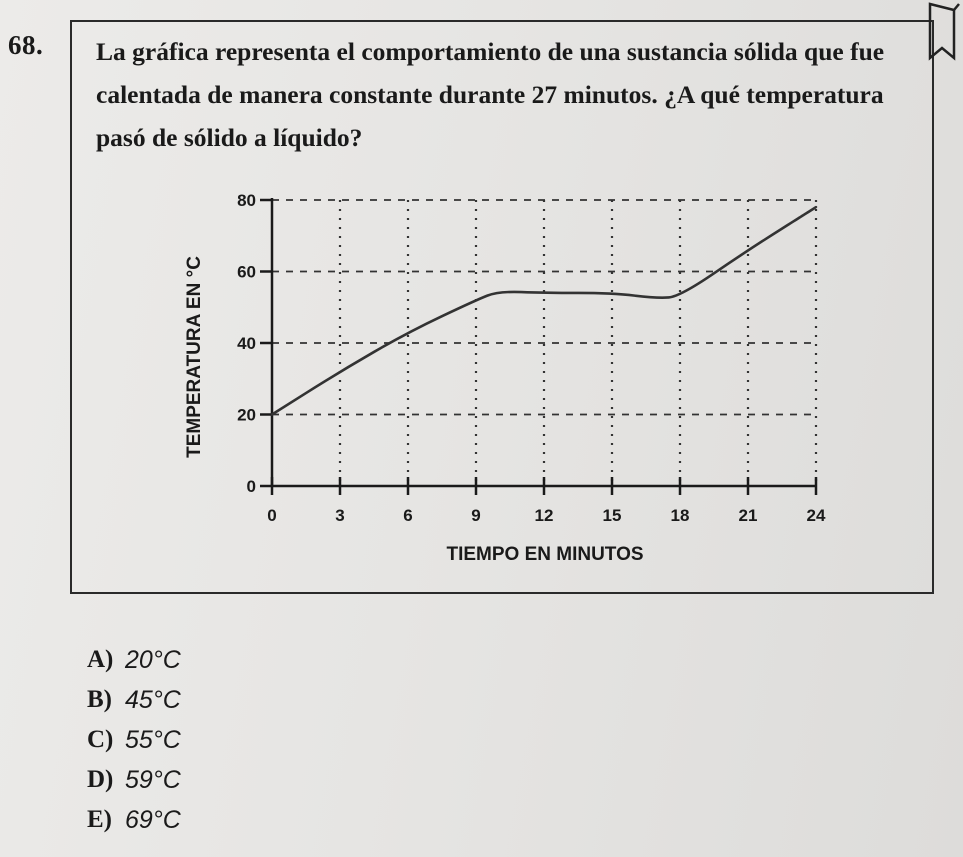 Image resolution: width=963 pixels, height=857 pixels. What do you see at coordinates (339, 515) in the screenshot?
I see `x-tick-label: 3` at bounding box center [339, 515].